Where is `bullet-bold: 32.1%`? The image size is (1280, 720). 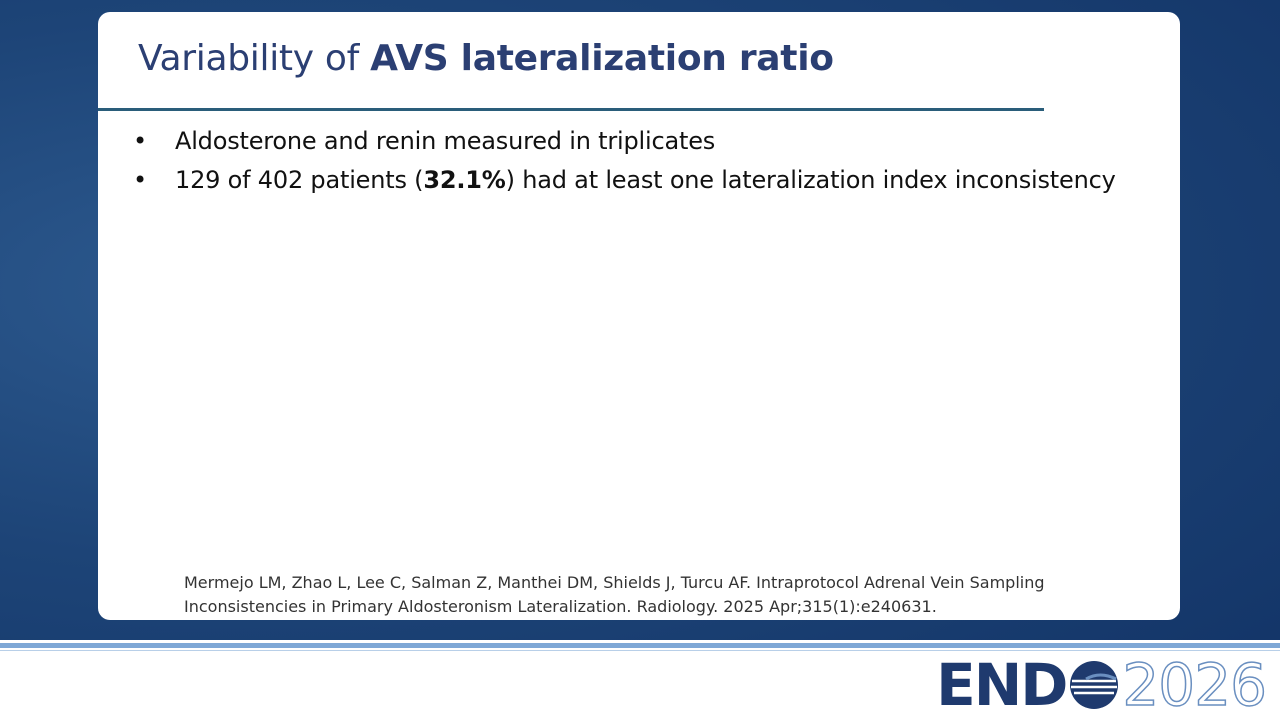
bullet-bold: 32.1% is located at coordinates (464, 180).